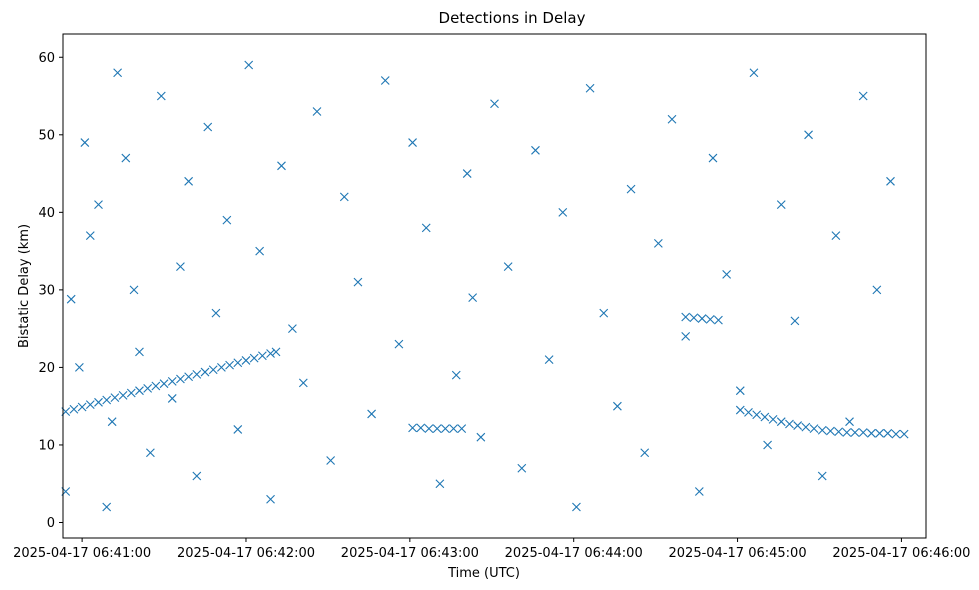  Describe the element at coordinates (46, 135) in the screenshot. I see `y-tick-label: 50` at that location.